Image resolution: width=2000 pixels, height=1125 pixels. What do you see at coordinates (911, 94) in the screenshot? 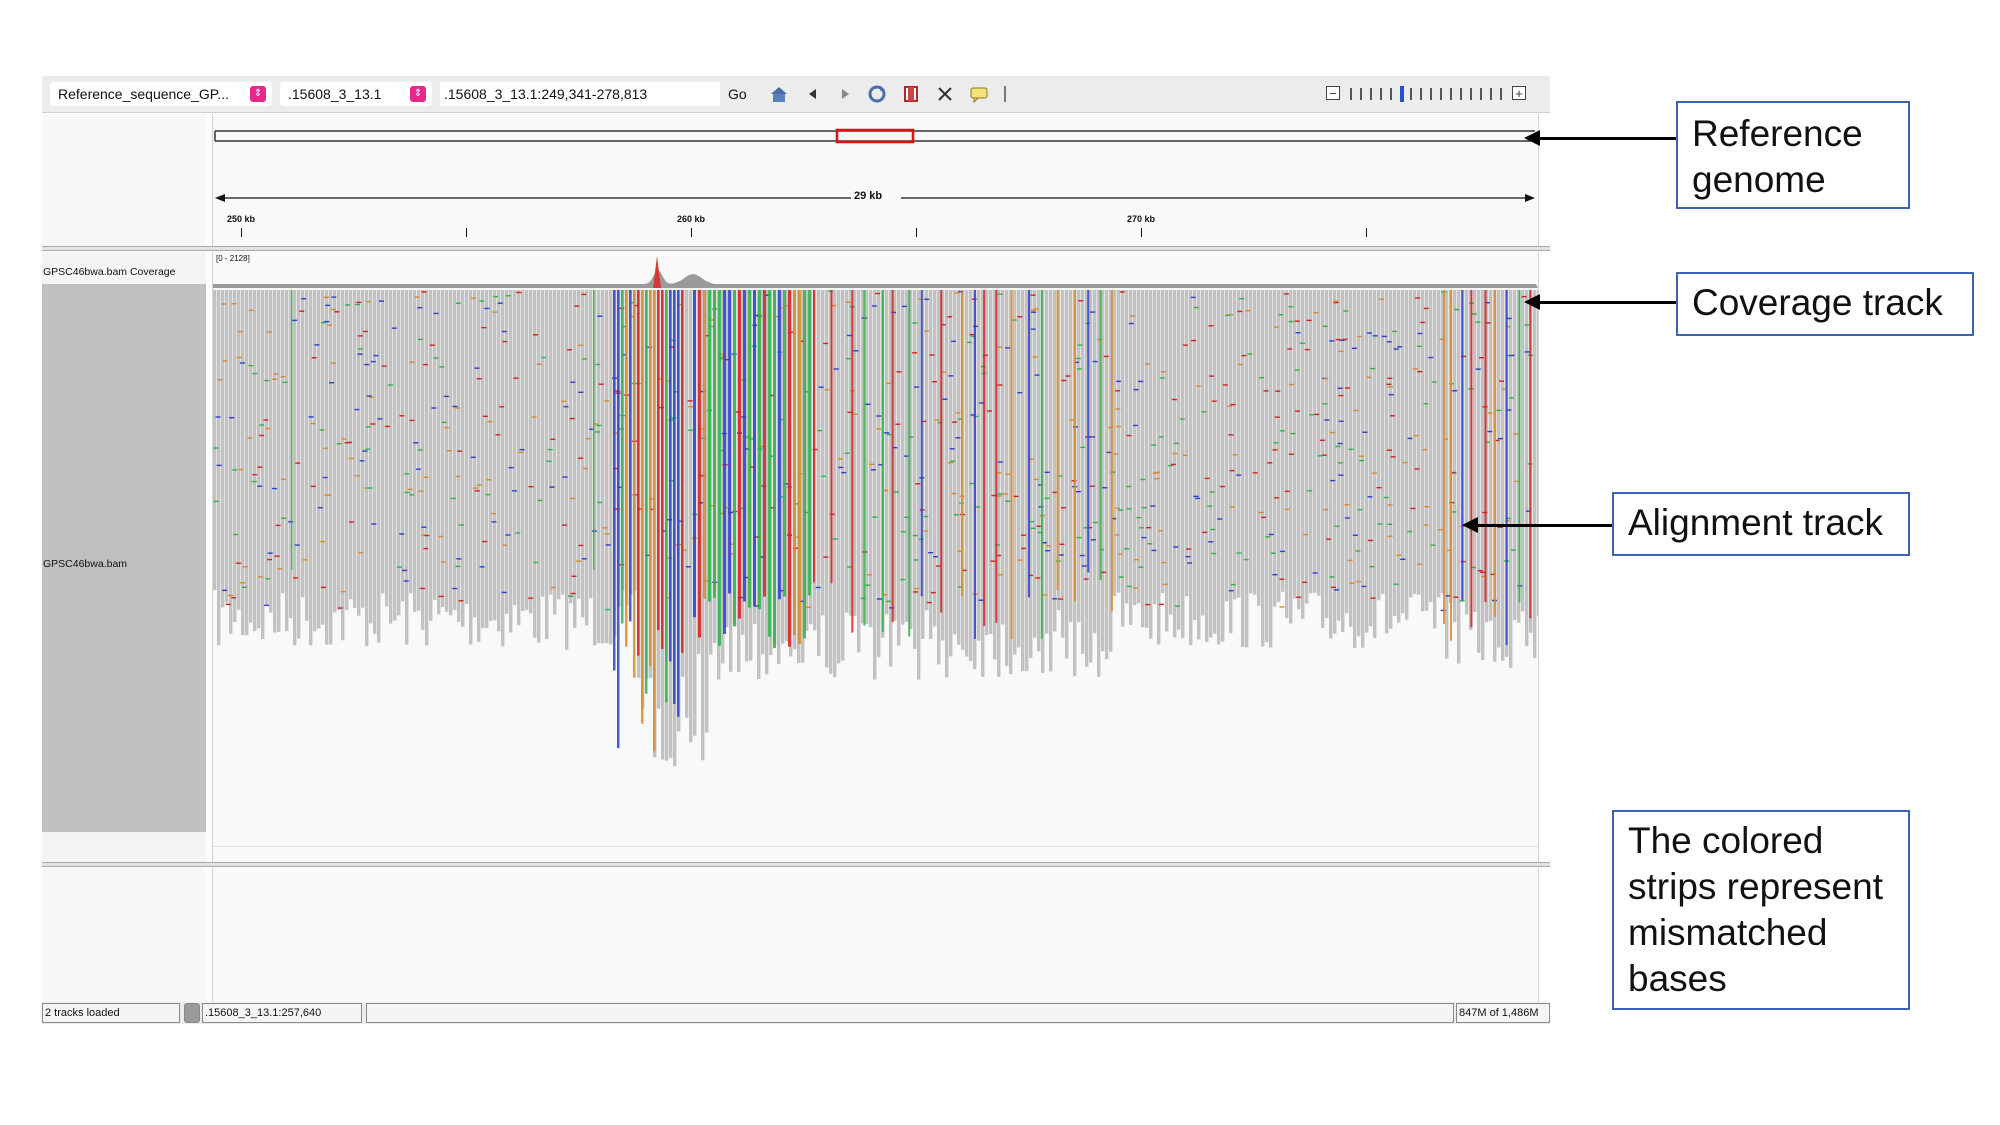
I see `roi-icon` at bounding box center [911, 94].